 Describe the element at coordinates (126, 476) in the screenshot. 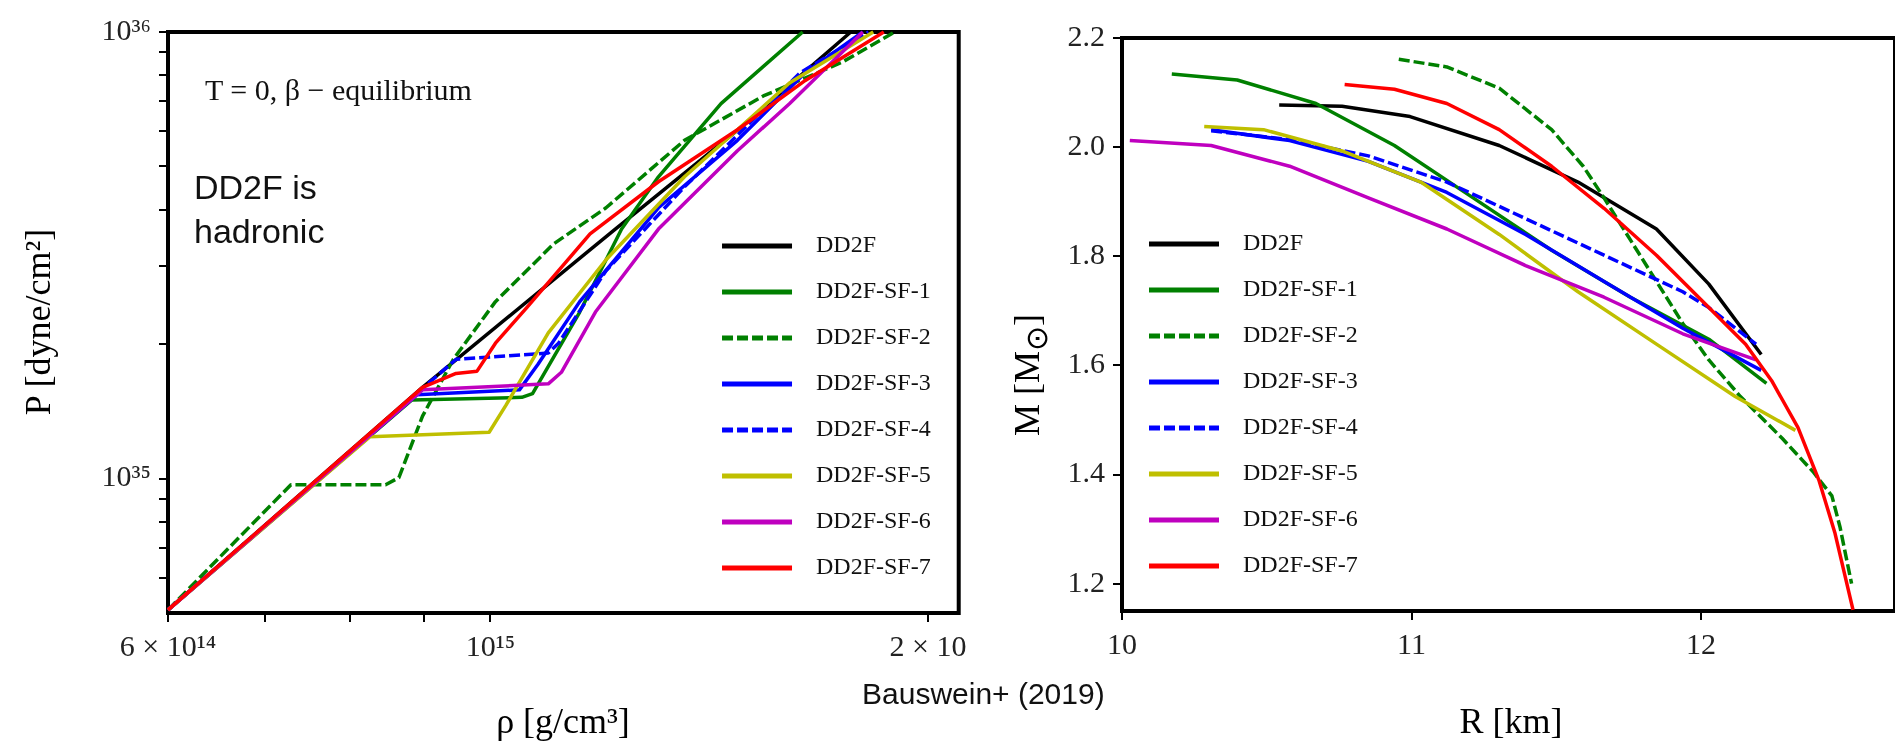

I see `y-tick-label: 10³⁵` at that location.